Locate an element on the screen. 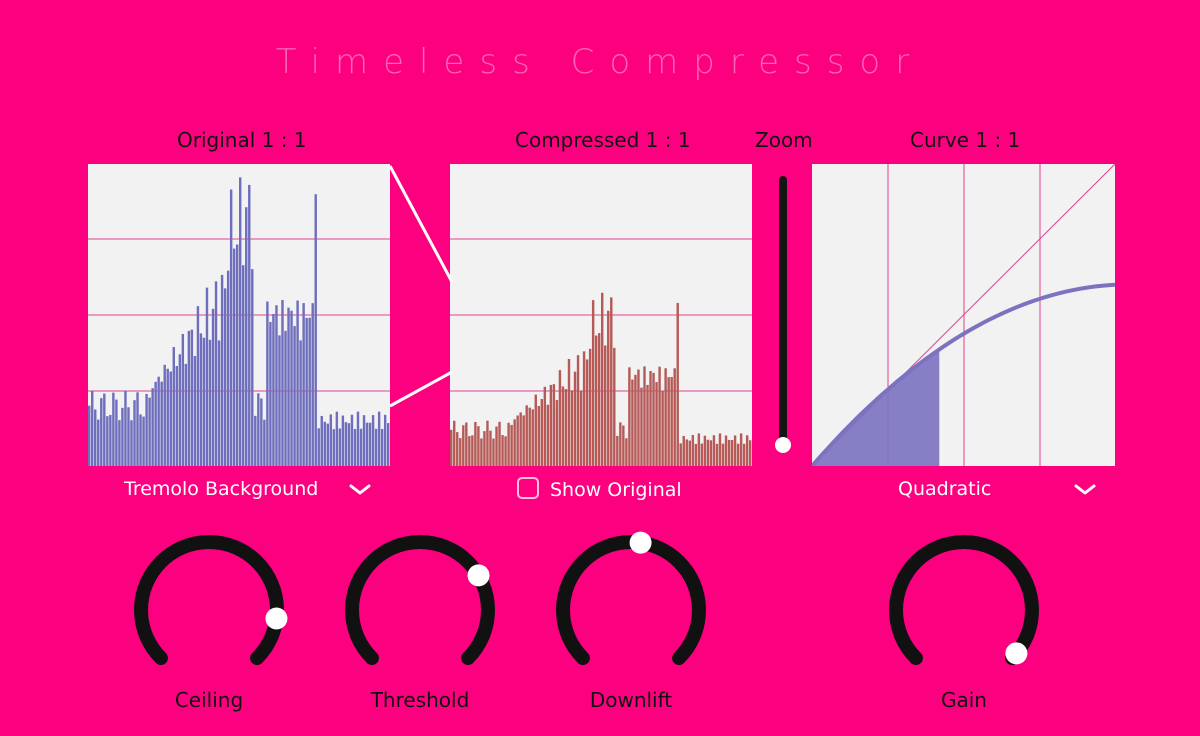  preset-select: Tremolo Background is located at coordinates (221, 489).